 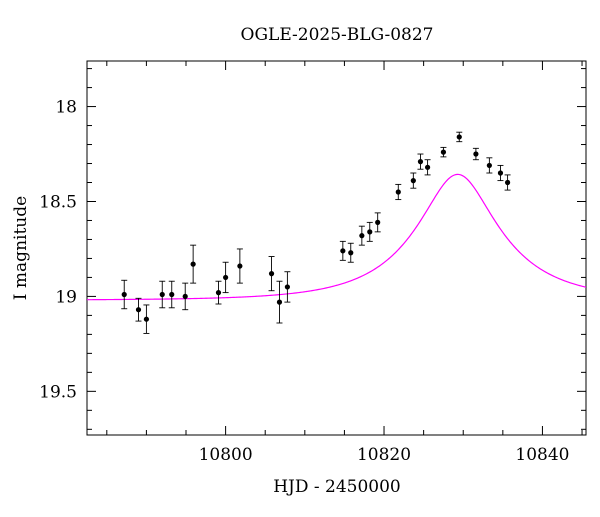 What do you see at coordinates (384, 455) in the screenshot?
I see `x-tick-label: 10820` at bounding box center [384, 455].